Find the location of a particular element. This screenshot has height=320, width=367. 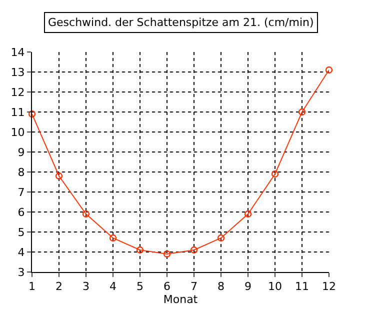

y-tick-label: 5 is located at coordinates (21, 232).